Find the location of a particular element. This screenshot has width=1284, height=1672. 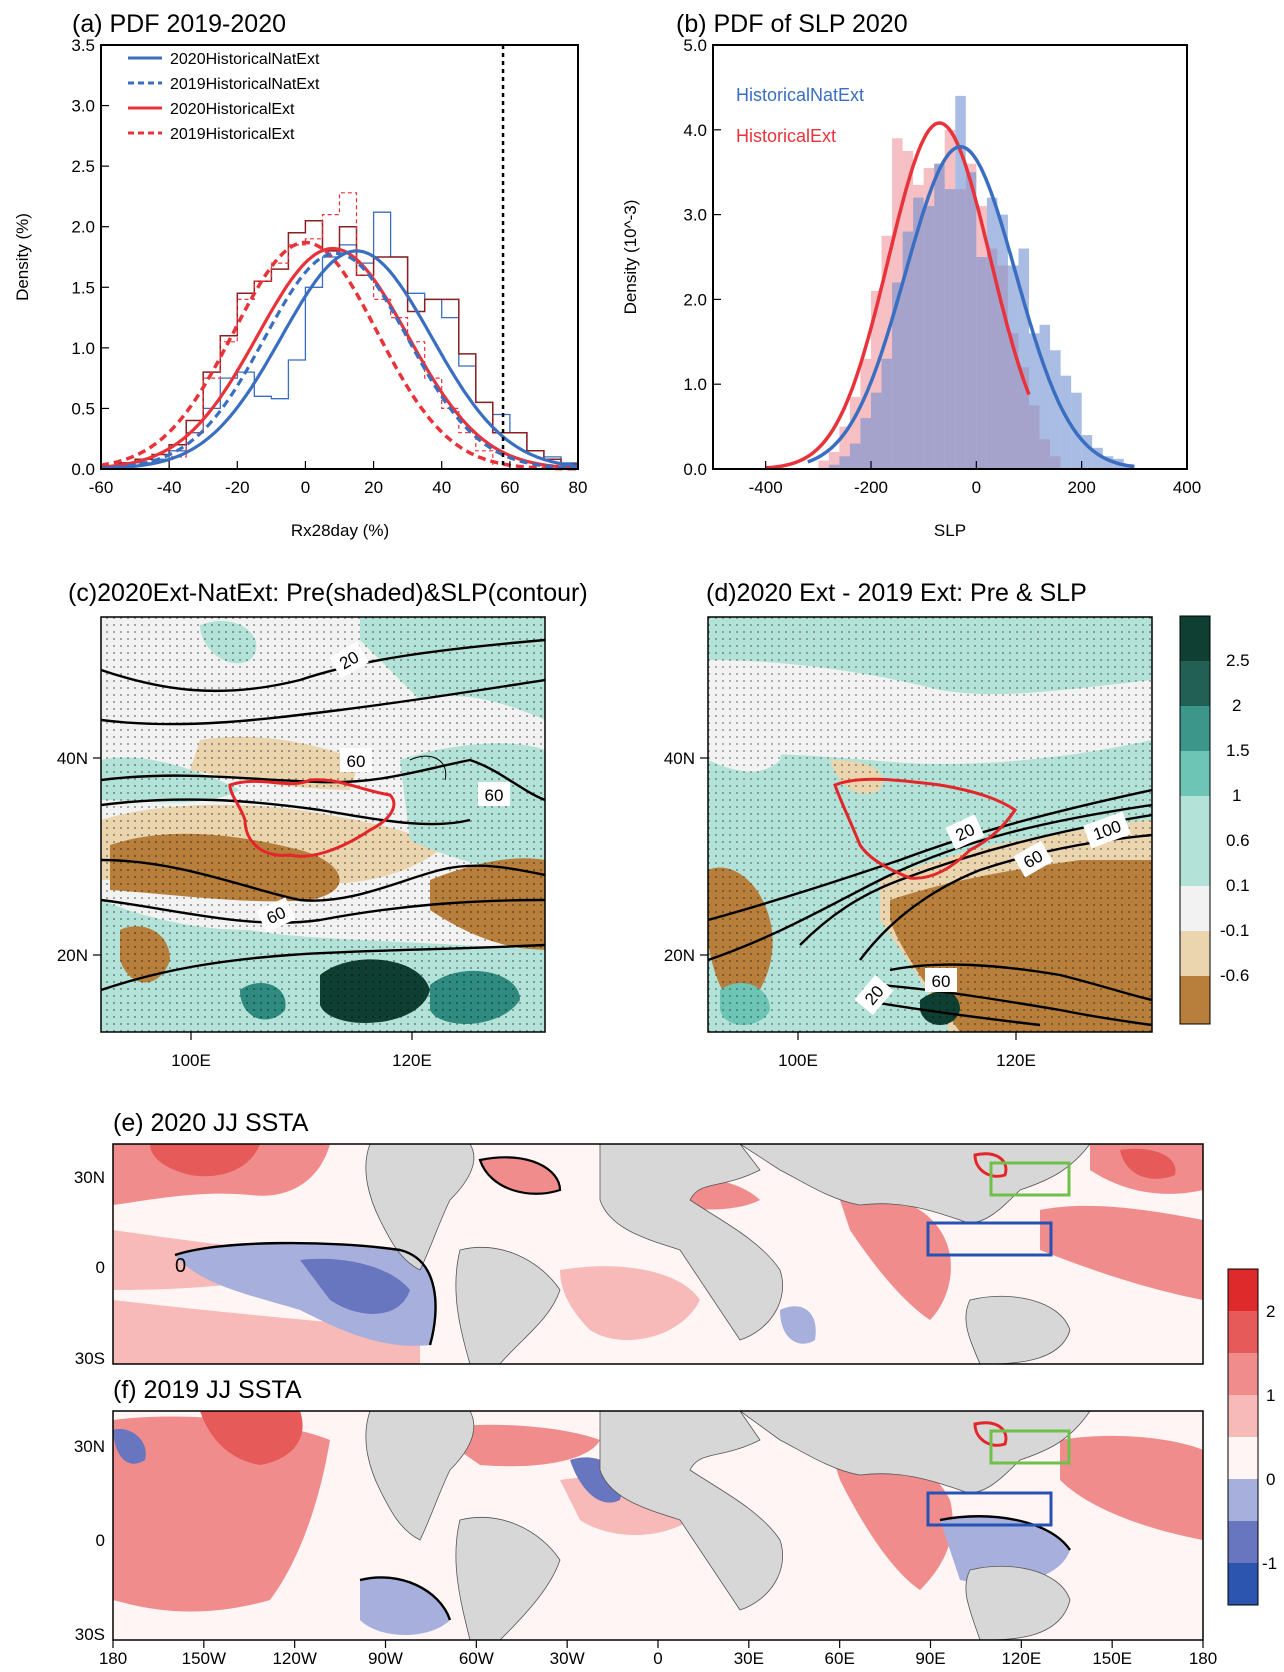

green-box is located at coordinates (1030, 1447).